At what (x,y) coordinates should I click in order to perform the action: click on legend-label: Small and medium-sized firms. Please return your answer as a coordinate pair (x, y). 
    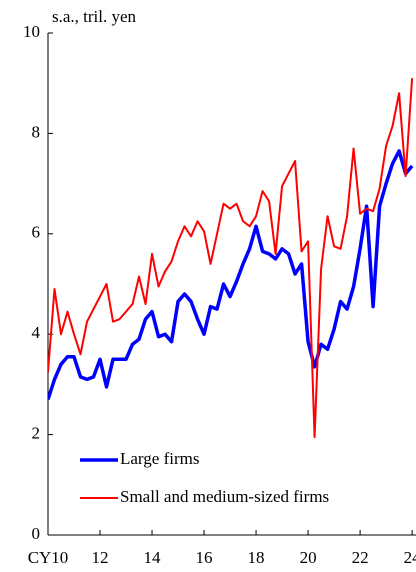
    Looking at the image, I should click on (224, 496).